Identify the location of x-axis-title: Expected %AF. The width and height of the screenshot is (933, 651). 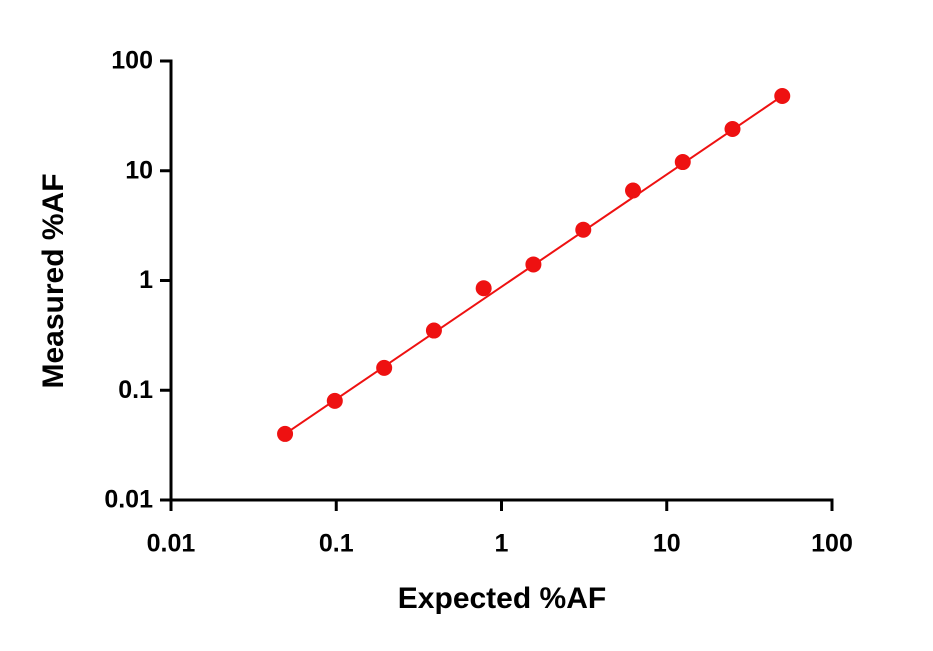
(502, 598).